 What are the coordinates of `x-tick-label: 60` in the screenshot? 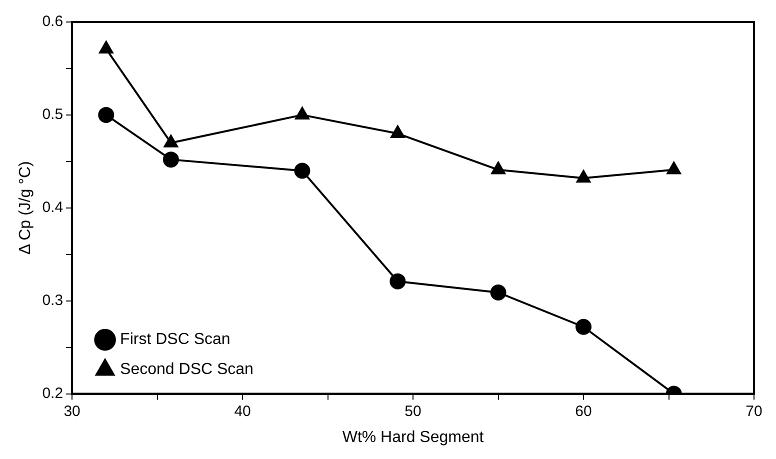 It's located at (583, 411).